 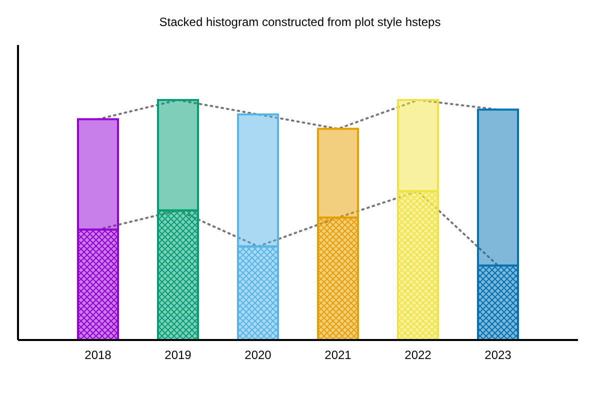 I want to click on x-tick-label: 2018, so click(x=98, y=355).